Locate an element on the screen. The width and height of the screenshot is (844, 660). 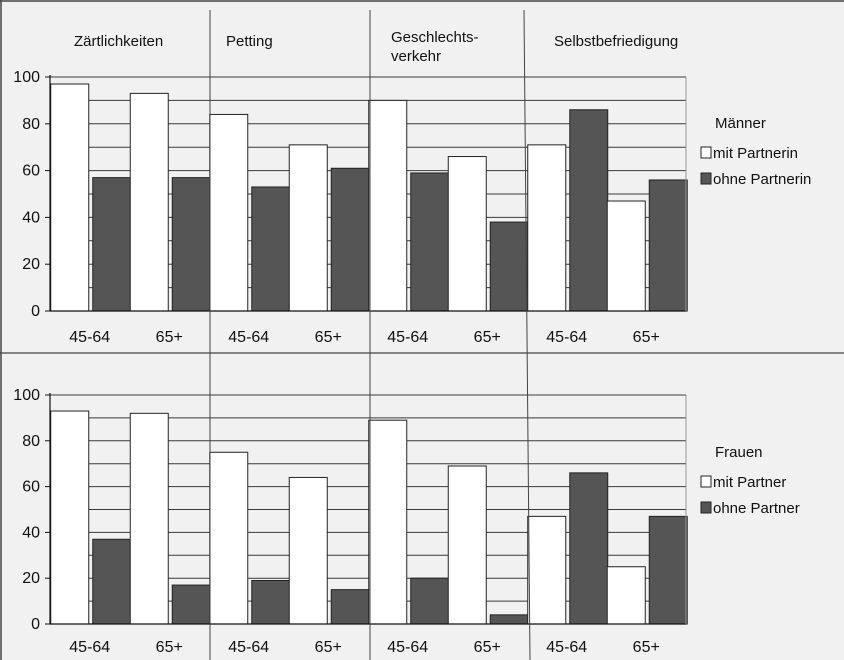
legend-label: mit Partner is located at coordinates (749, 482).